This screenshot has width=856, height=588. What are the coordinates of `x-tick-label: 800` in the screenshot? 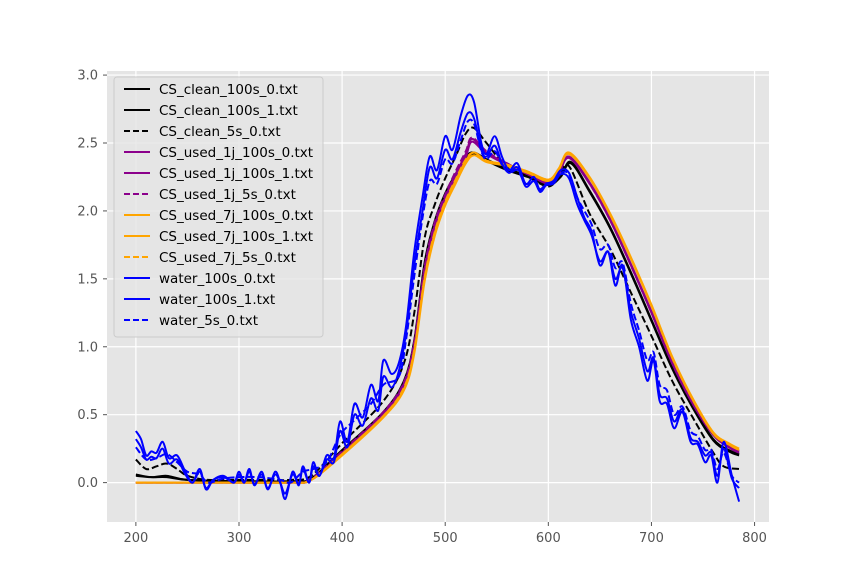 It's located at (754, 538).